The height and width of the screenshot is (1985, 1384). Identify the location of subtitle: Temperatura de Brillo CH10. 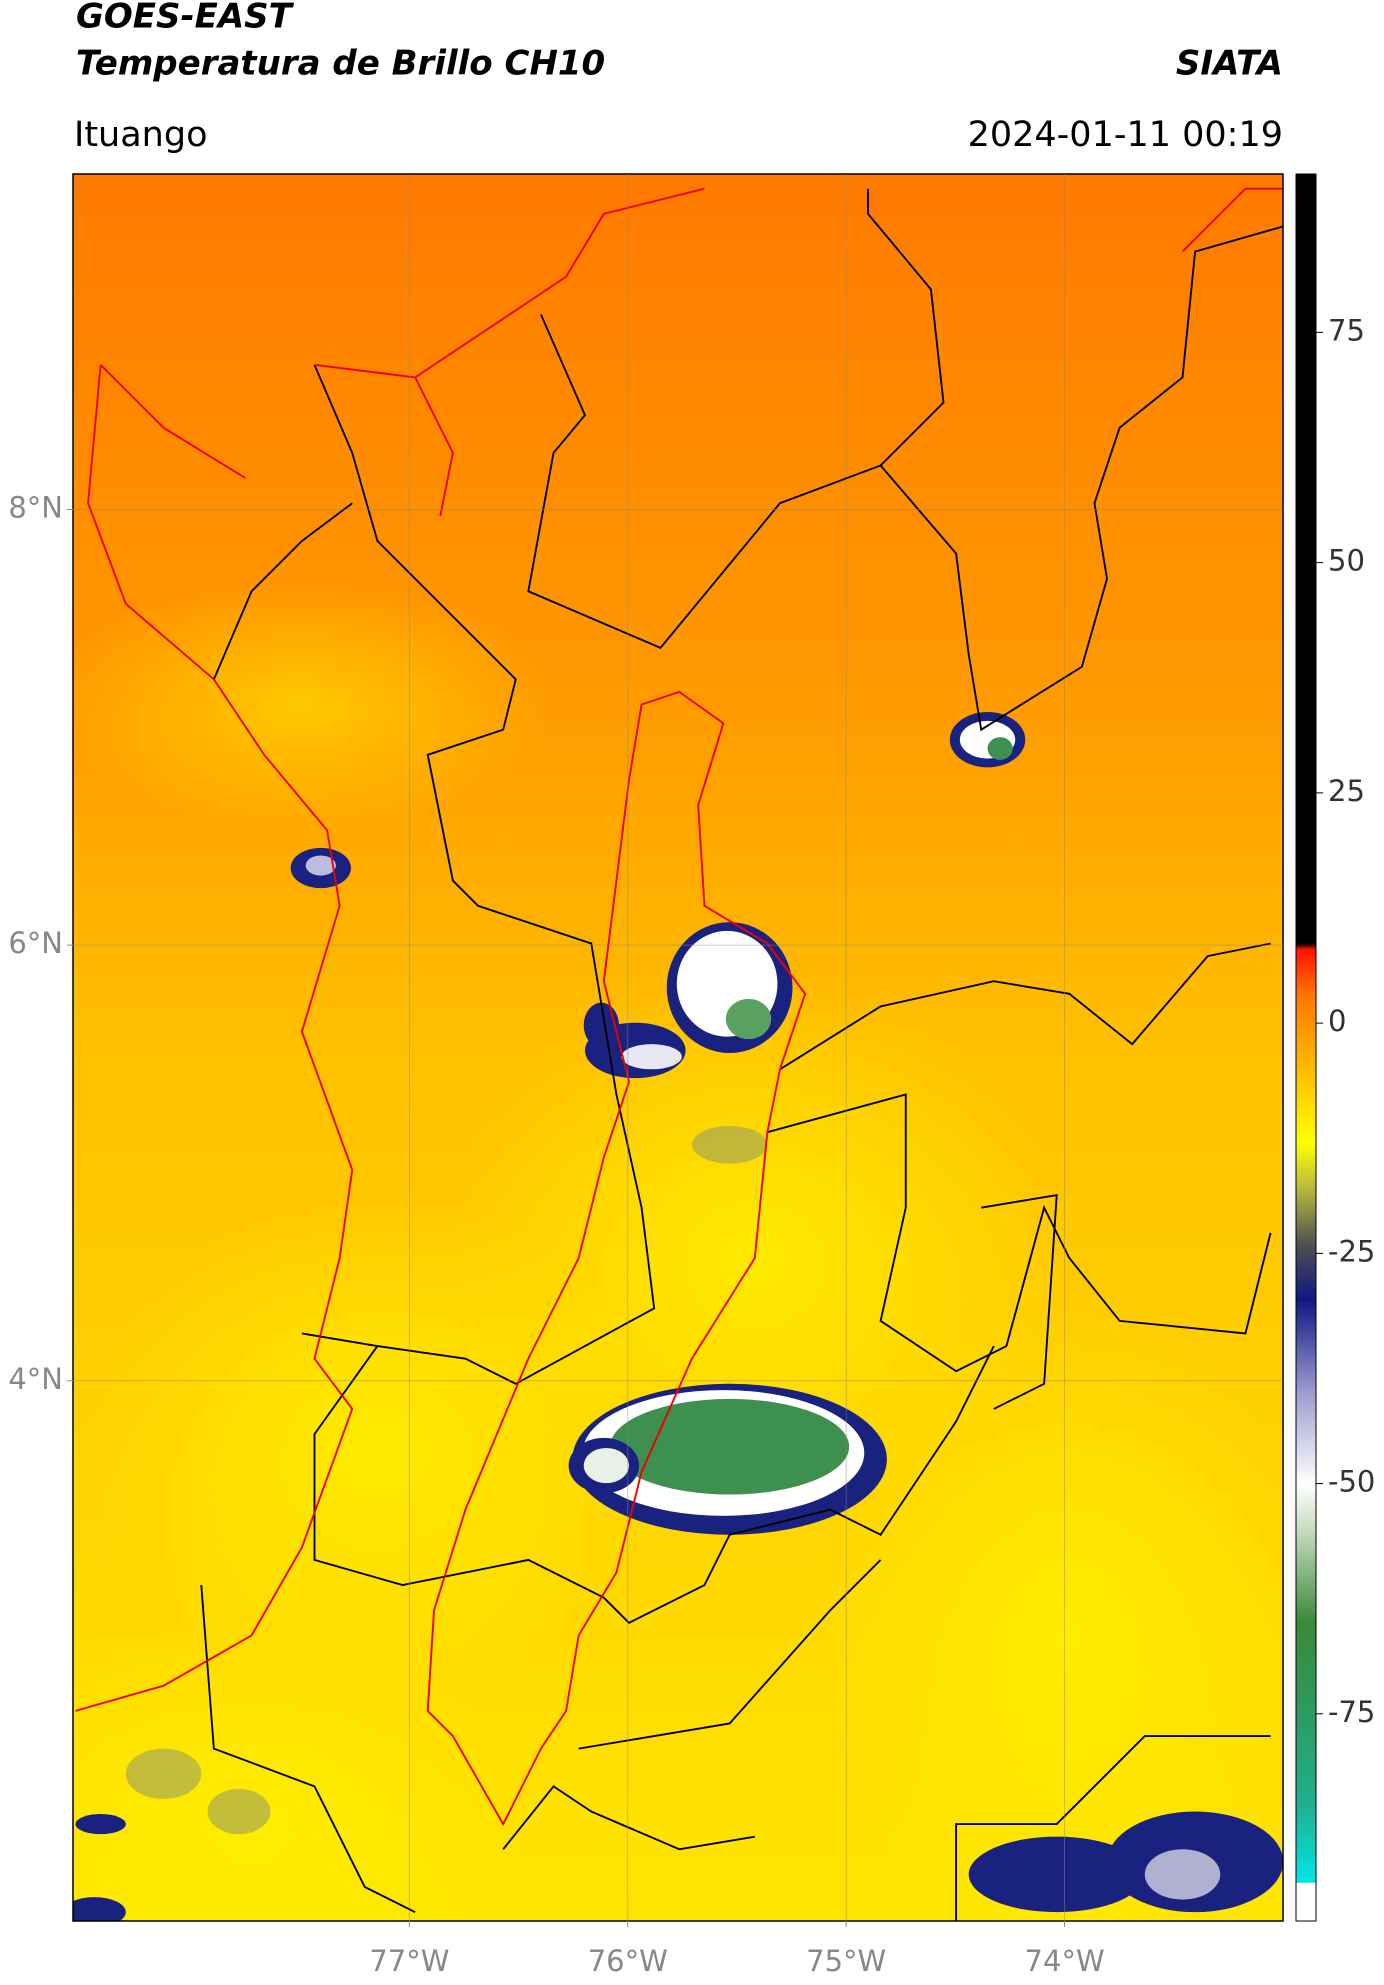
(340, 64).